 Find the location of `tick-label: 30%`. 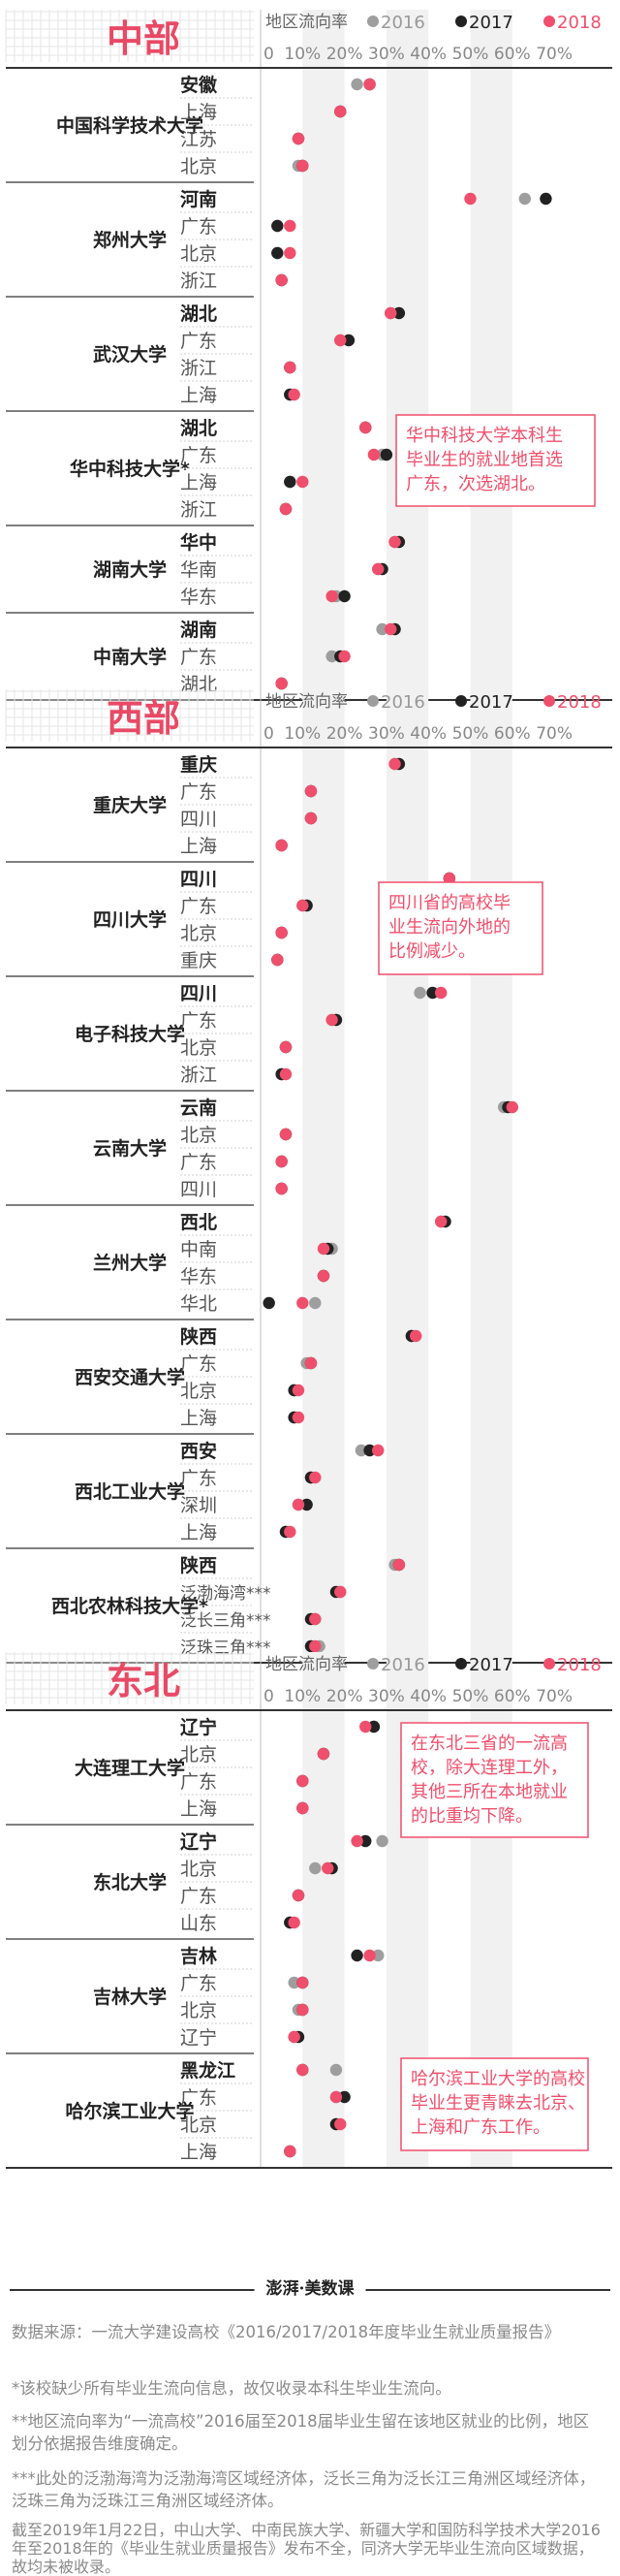

tick-label: 30% is located at coordinates (386, 734).